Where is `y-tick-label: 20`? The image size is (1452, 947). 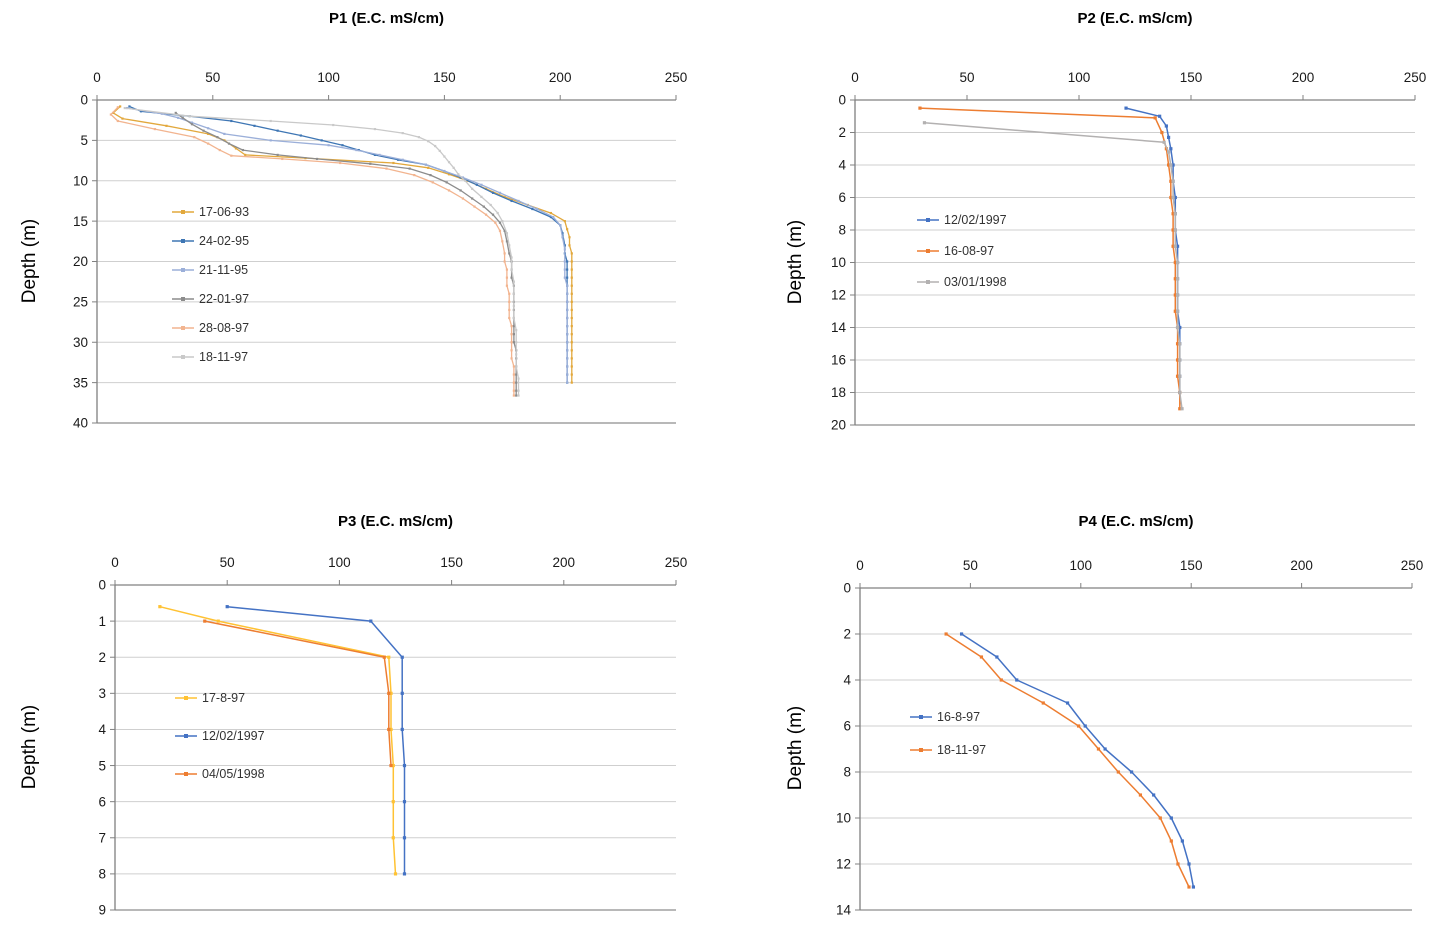
y-tick-label: 20 is located at coordinates (838, 425).